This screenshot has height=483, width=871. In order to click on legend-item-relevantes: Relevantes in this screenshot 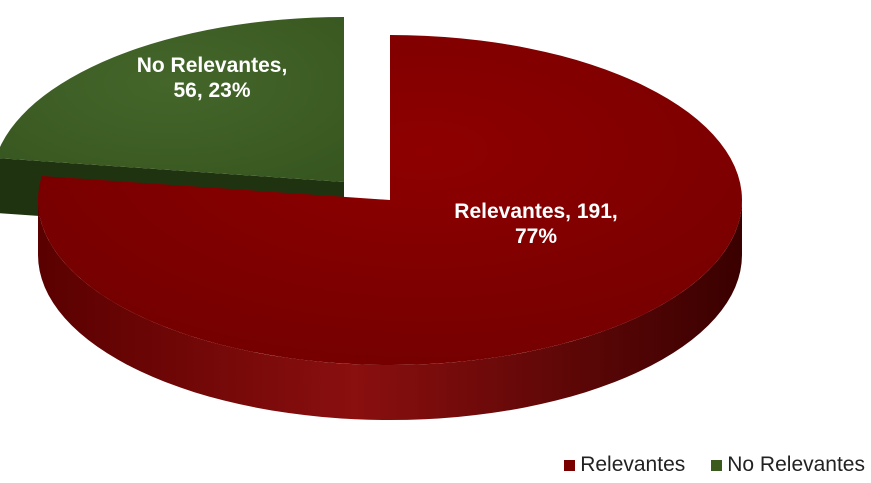, I will do `click(624, 465)`.